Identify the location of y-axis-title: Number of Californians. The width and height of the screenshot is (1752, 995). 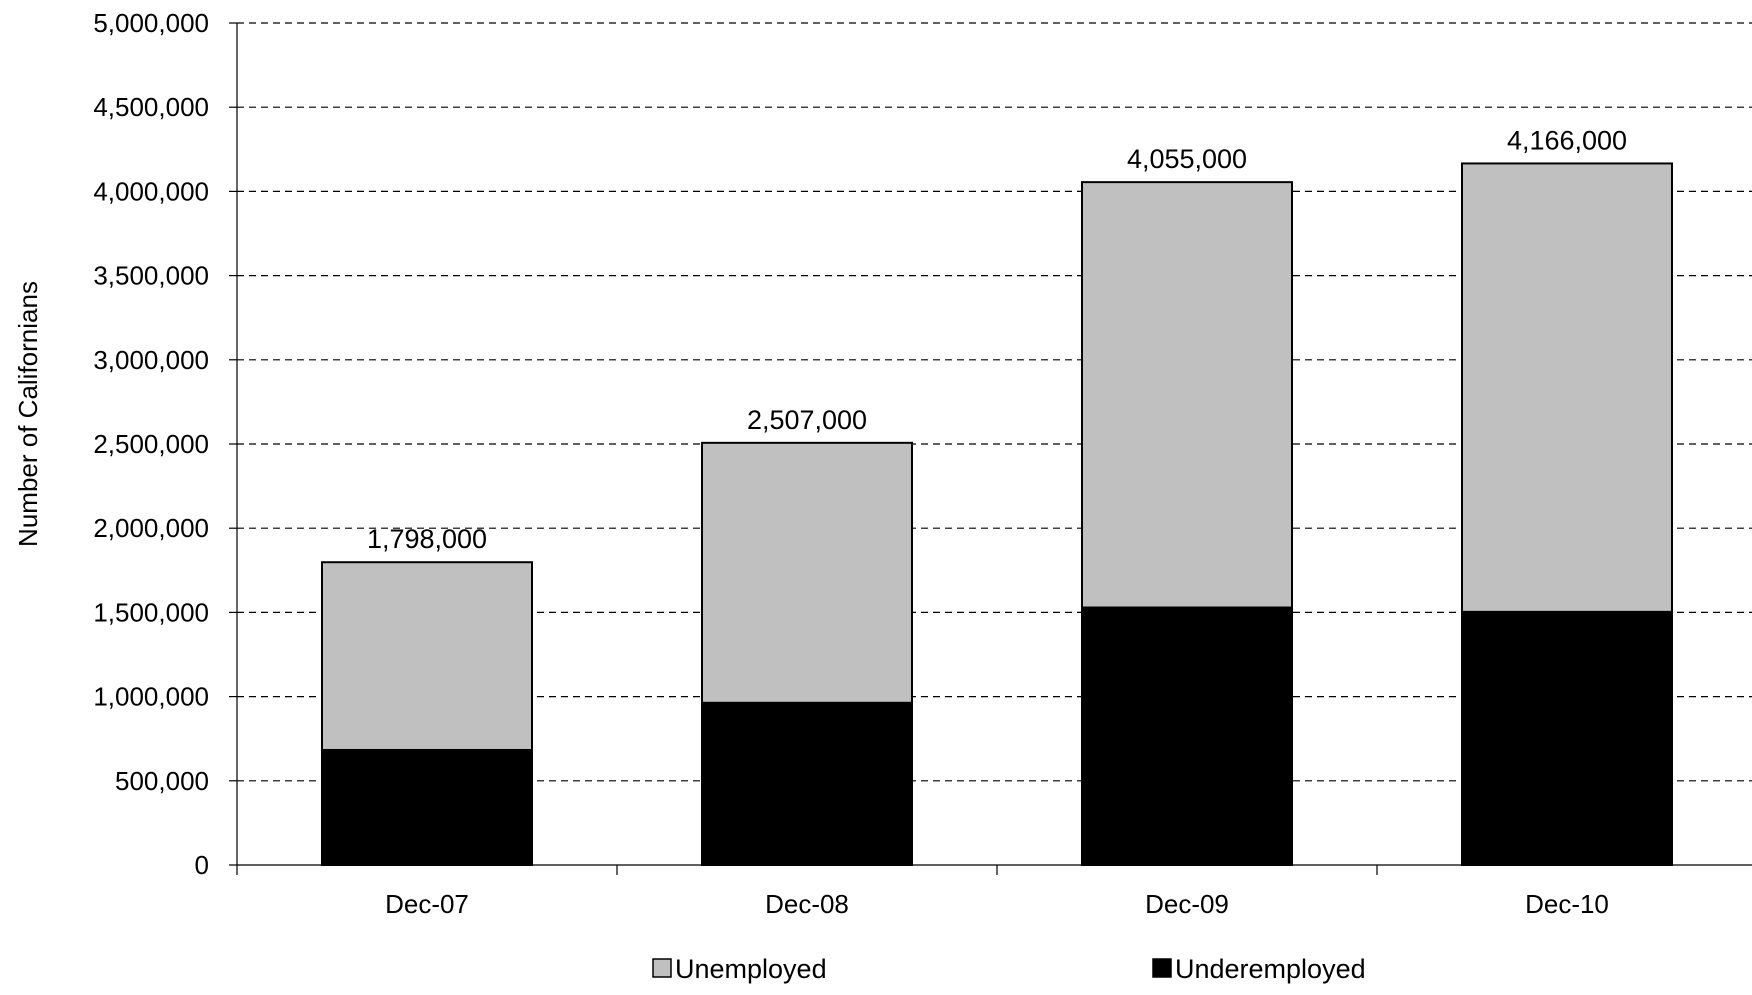
(28, 414).